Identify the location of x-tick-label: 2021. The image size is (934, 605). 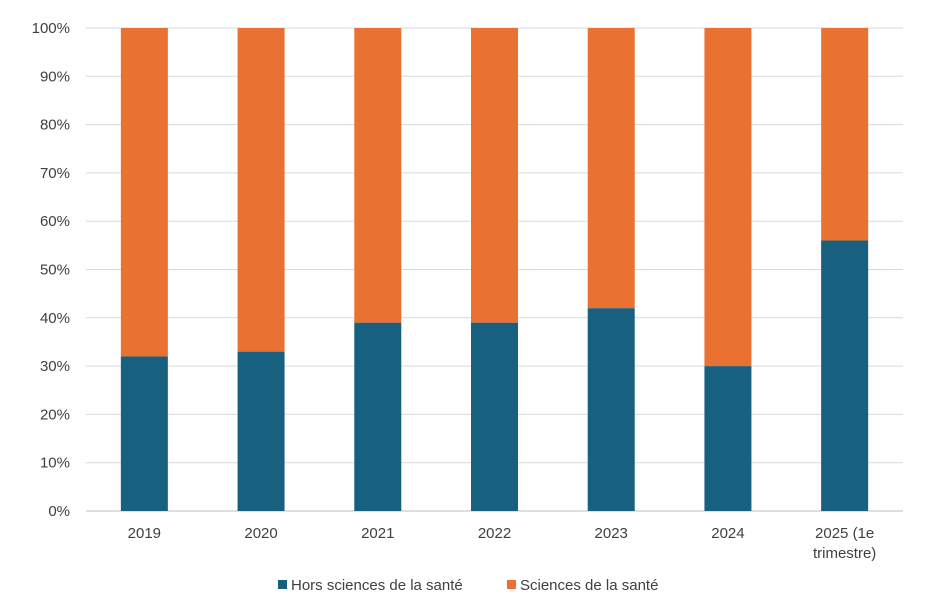
(377, 533).